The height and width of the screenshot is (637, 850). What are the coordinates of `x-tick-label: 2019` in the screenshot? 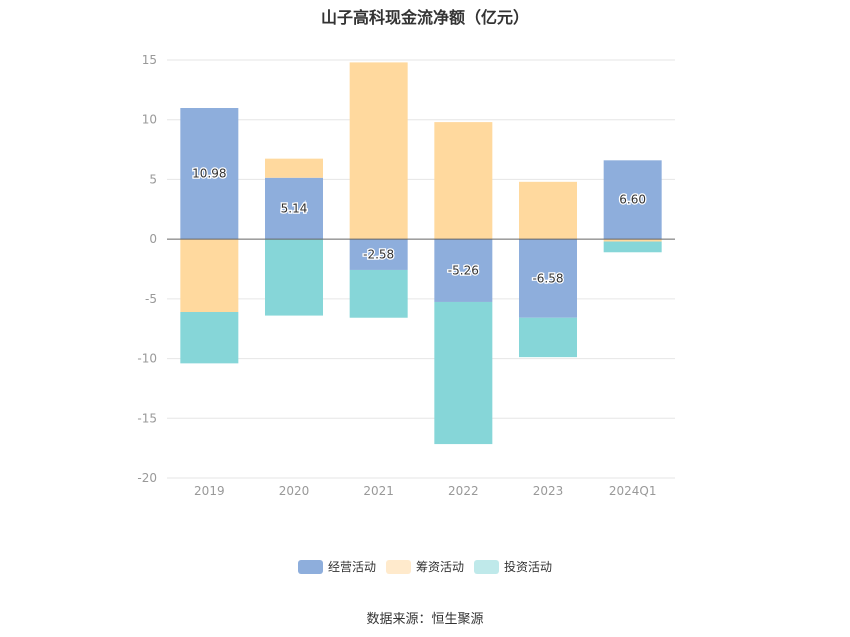 It's located at (209, 491).